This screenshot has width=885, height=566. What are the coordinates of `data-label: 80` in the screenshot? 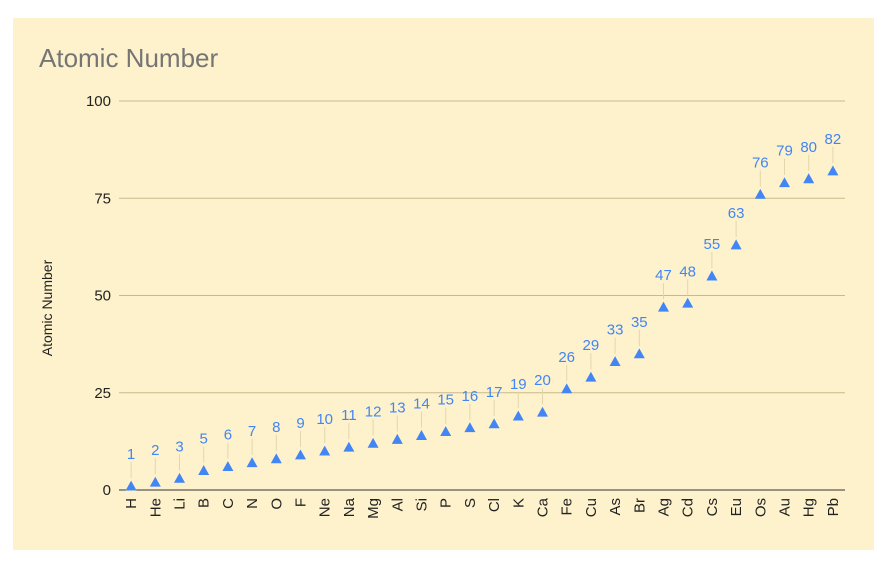 It's located at (808, 147).